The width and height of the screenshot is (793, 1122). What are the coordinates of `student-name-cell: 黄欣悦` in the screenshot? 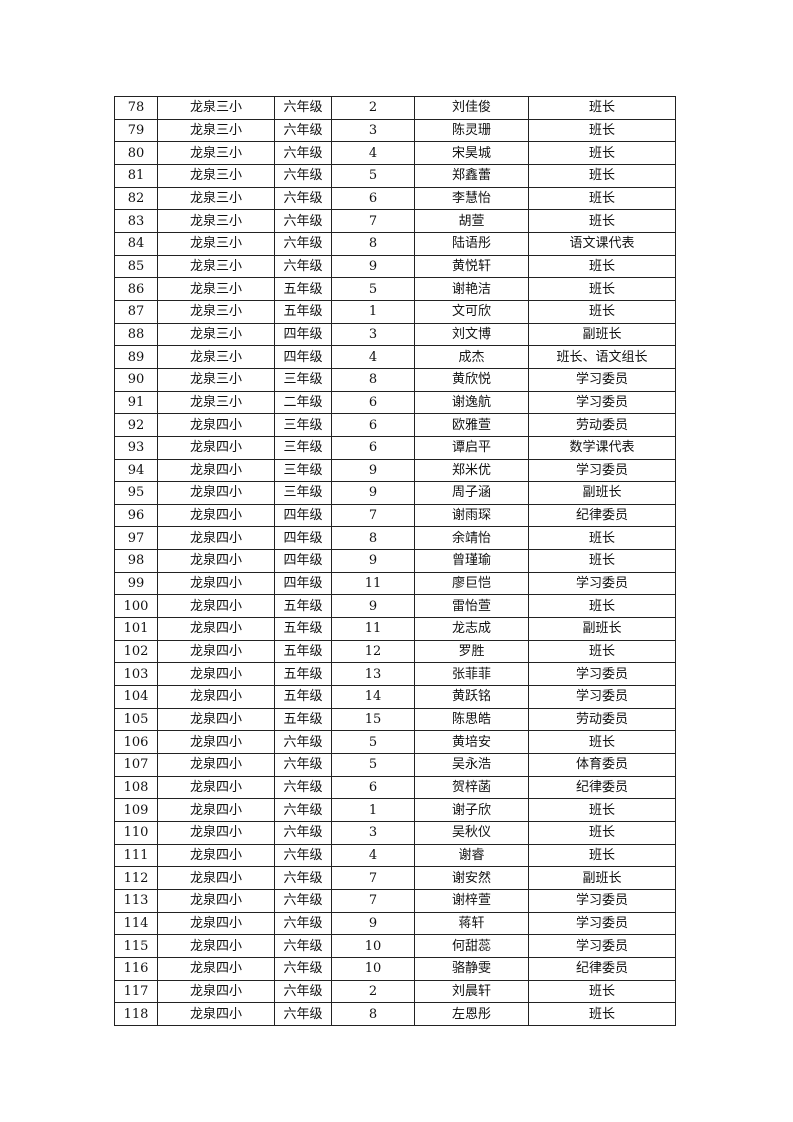 It's located at (471, 379).